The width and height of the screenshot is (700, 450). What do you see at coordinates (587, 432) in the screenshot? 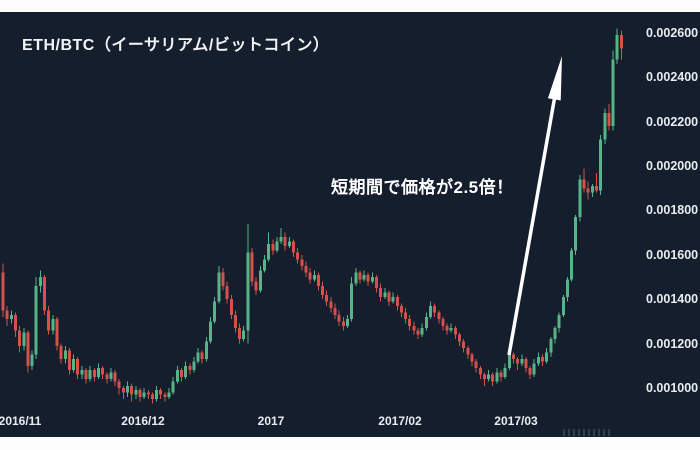
I see `faint-artifact` at bounding box center [587, 432].